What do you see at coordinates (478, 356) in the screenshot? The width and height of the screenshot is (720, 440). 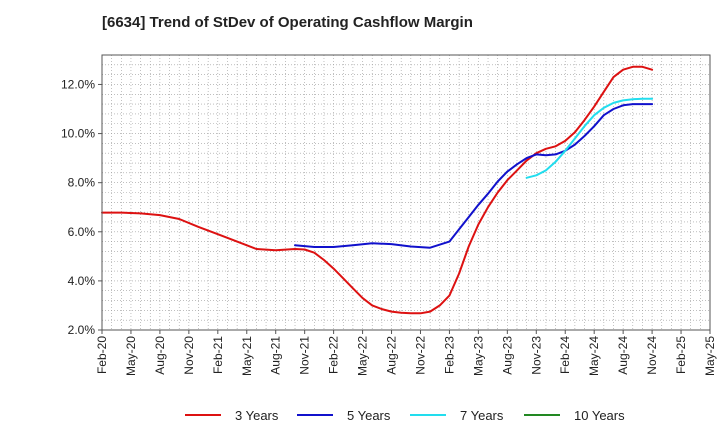 I see `x-tick-label: May-23` at bounding box center [478, 356].